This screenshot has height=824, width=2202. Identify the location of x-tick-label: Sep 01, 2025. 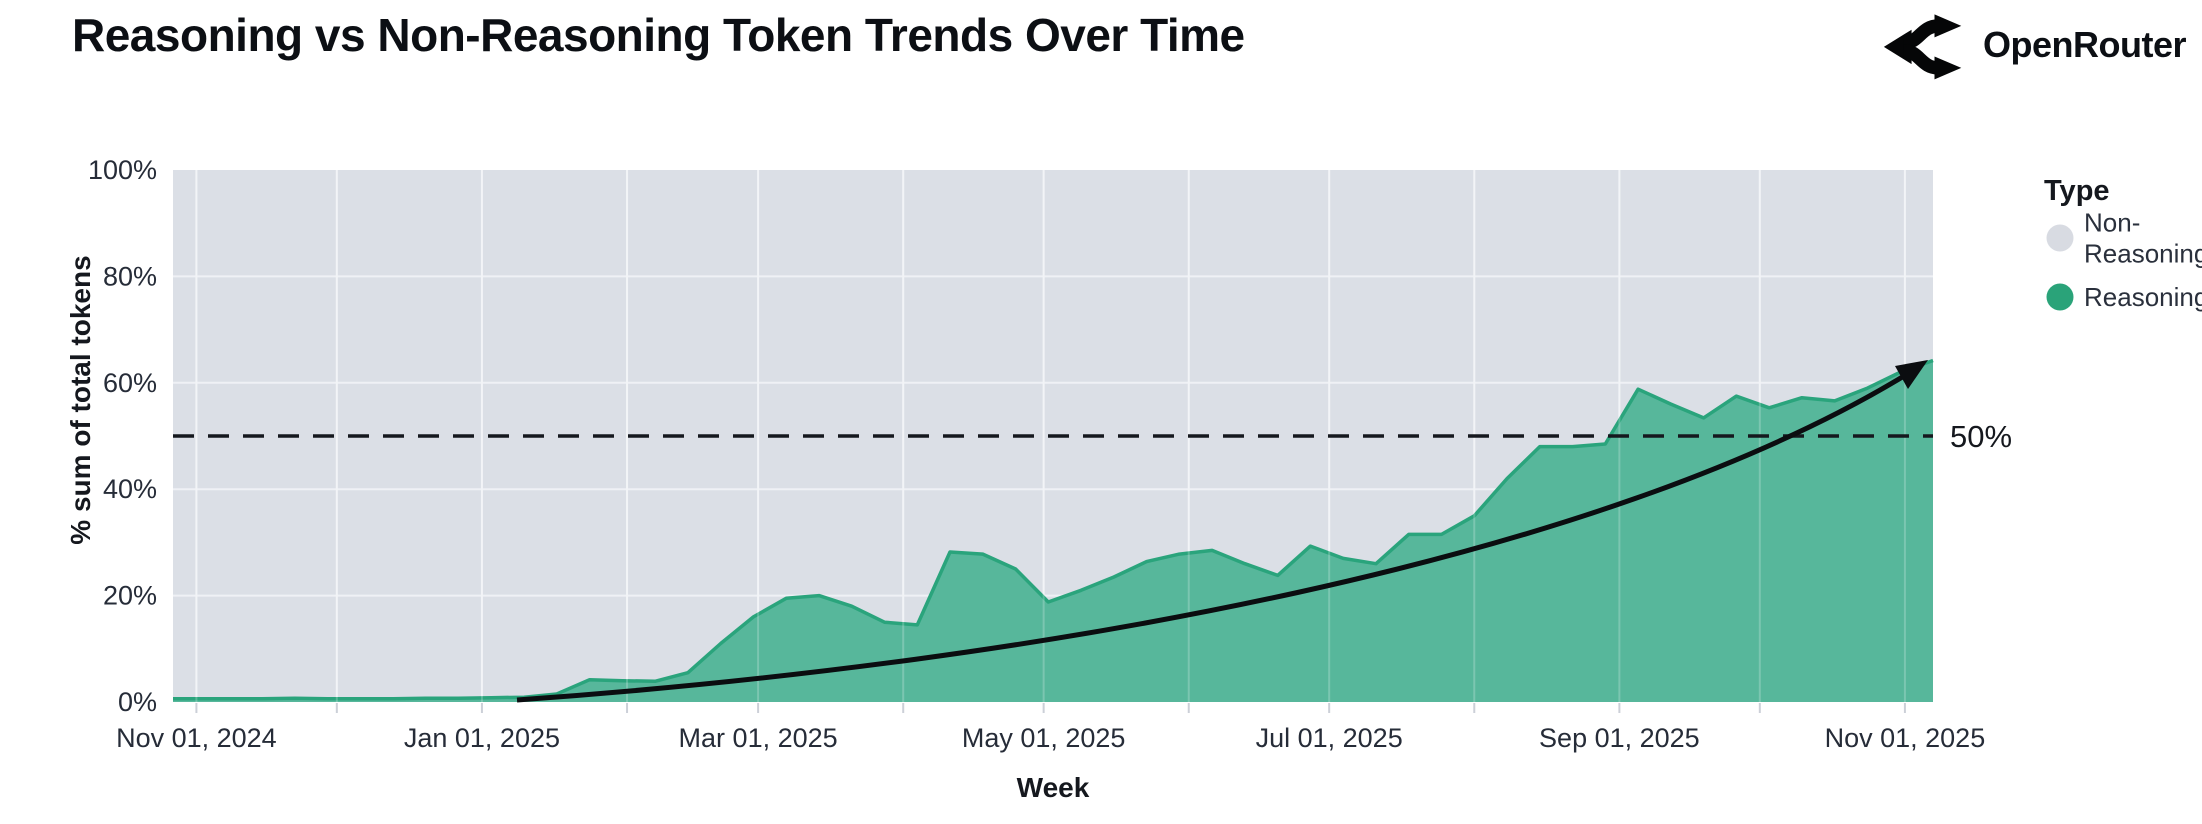
(1619, 738).